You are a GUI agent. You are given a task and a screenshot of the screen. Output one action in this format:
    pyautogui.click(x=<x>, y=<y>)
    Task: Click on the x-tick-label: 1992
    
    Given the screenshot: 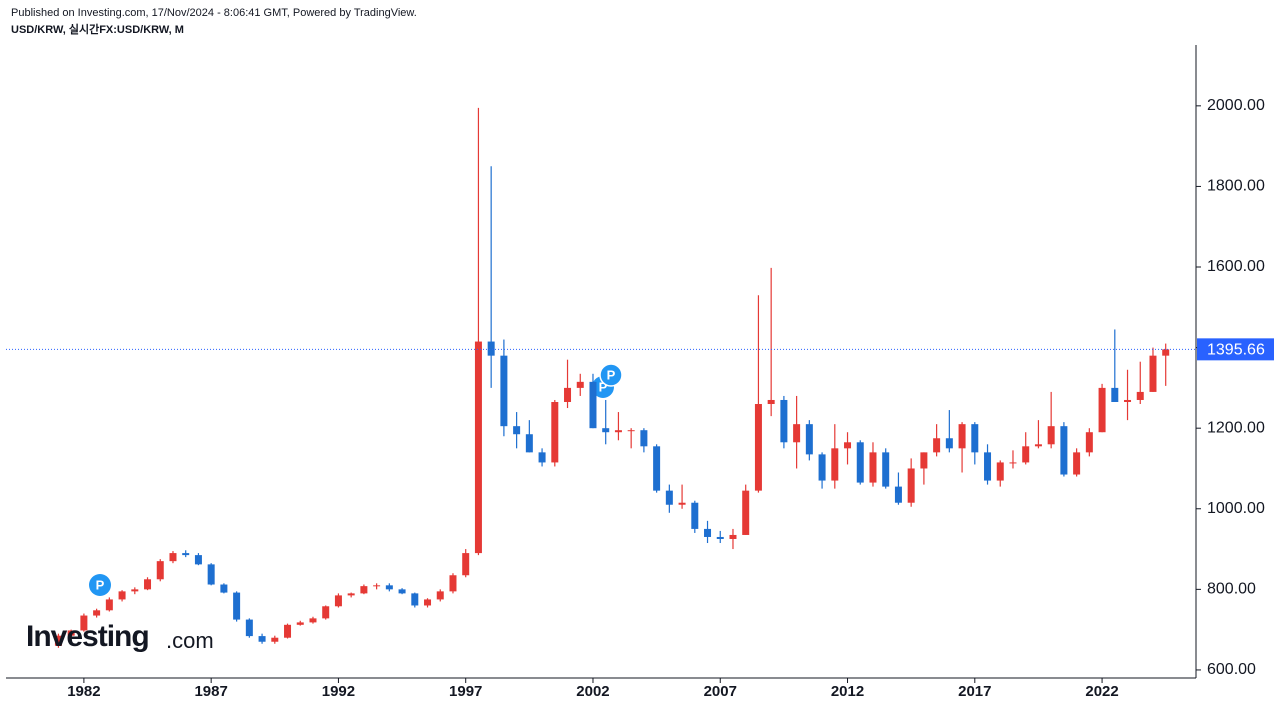 What is the action you would take?
    pyautogui.click(x=338, y=691)
    